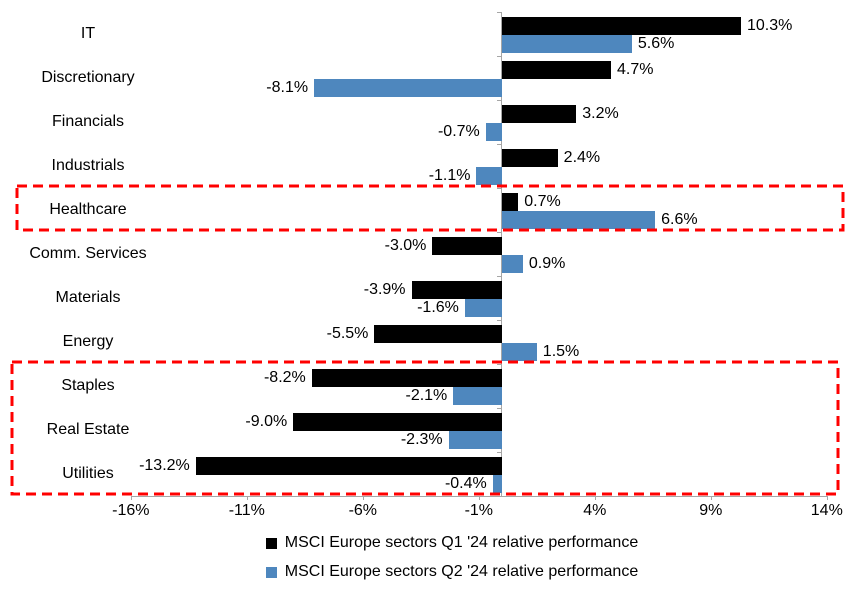 Image resolution: width=852 pixels, height=601 pixels. Describe the element at coordinates (465, 483) in the screenshot. I see `value-label-q2-utilities: -0.4%` at that location.